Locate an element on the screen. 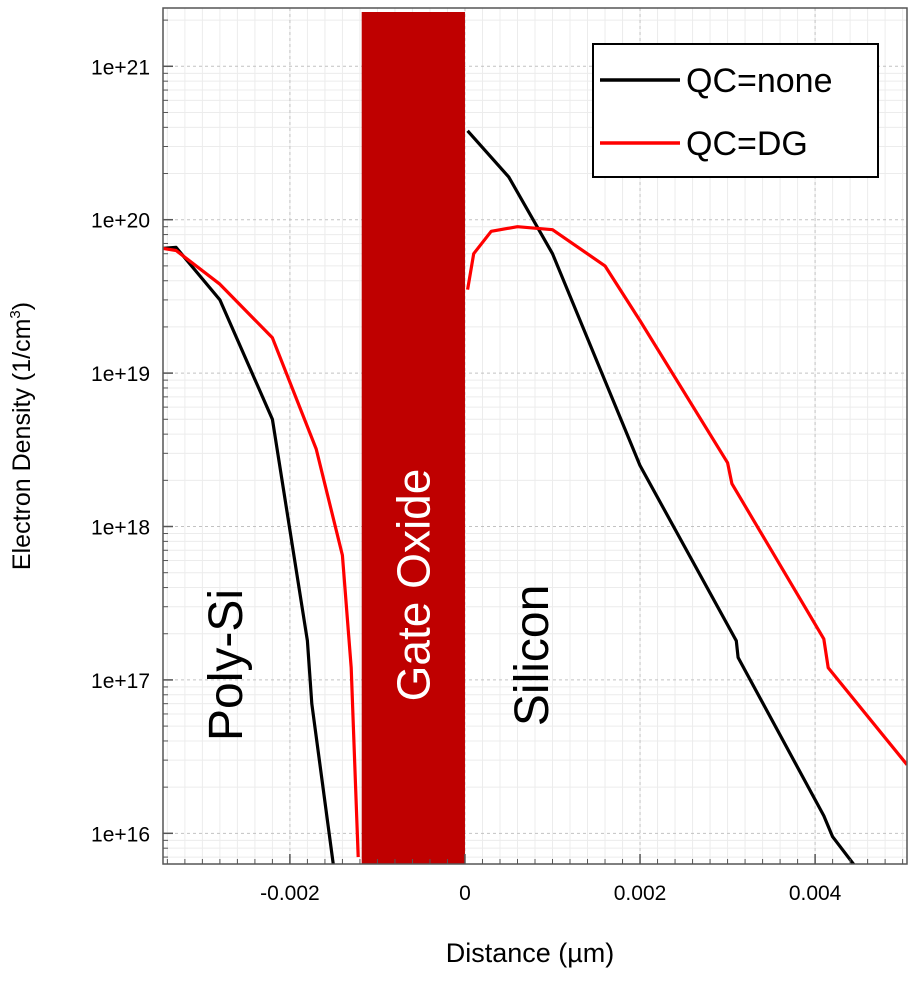 The height and width of the screenshot is (986, 917). legend-box is located at coordinates (735, 110).